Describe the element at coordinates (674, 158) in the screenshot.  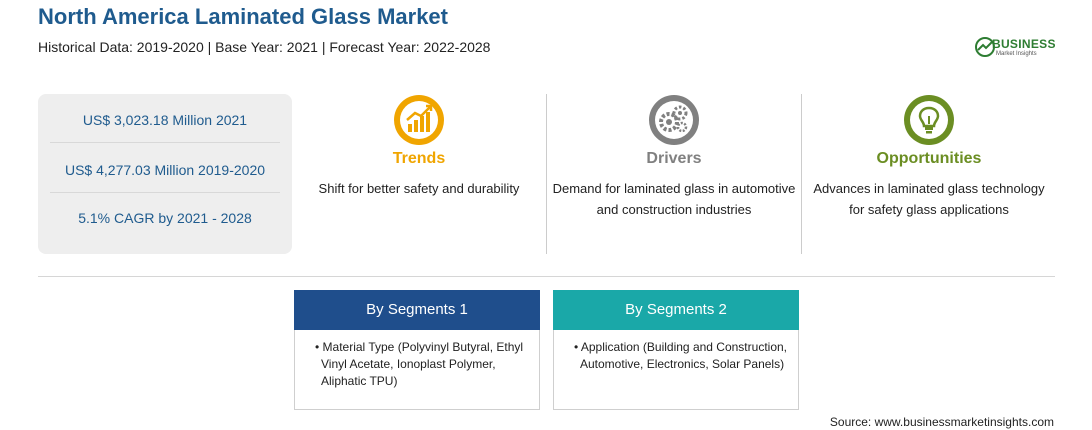
I see `drivers-title: Drivers` at that location.